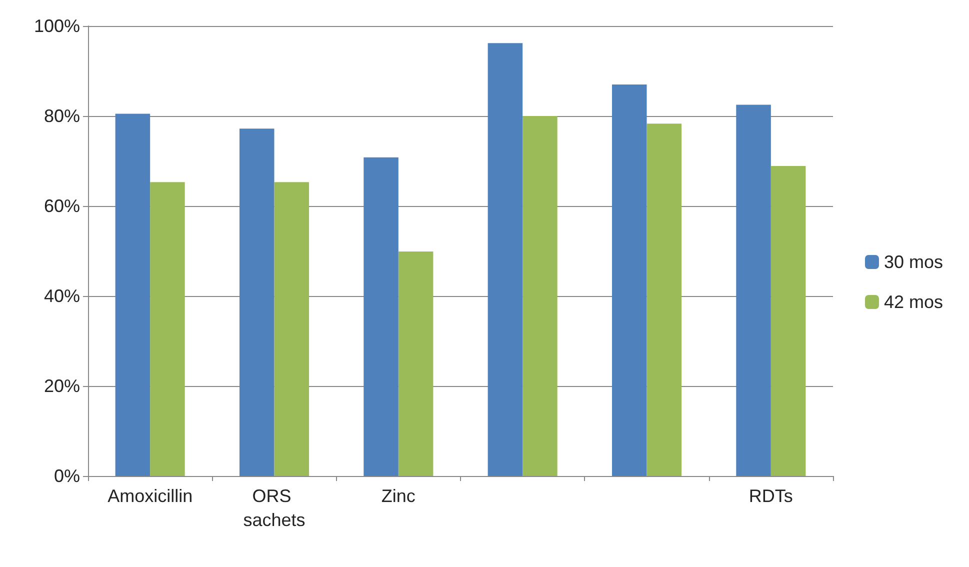  What do you see at coordinates (914, 262) in the screenshot?
I see `legend-label: 30 mos` at bounding box center [914, 262].